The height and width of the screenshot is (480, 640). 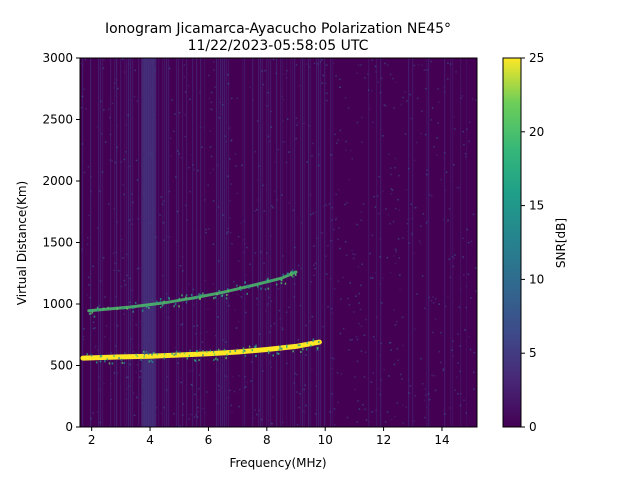 I want to click on colorbar-tick-label: 25, so click(x=536, y=58).